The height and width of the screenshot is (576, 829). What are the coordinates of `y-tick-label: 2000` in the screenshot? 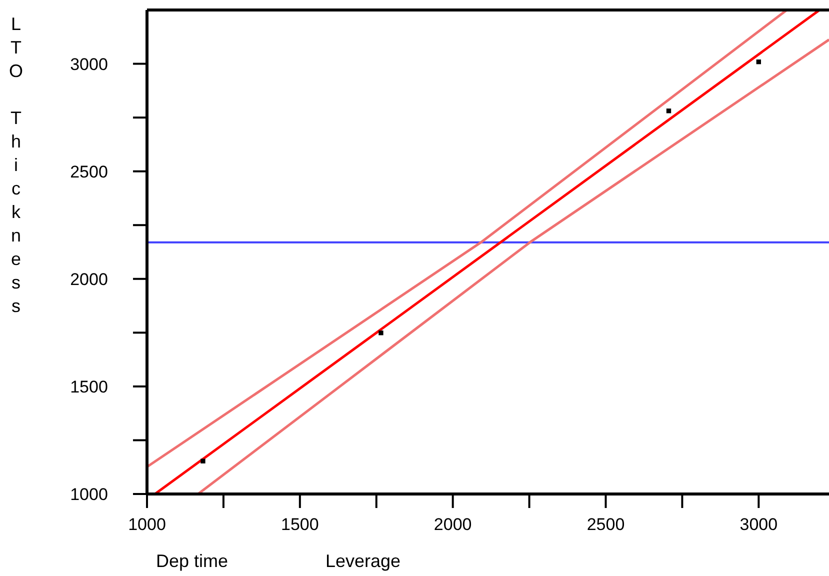 It's located at (89, 279).